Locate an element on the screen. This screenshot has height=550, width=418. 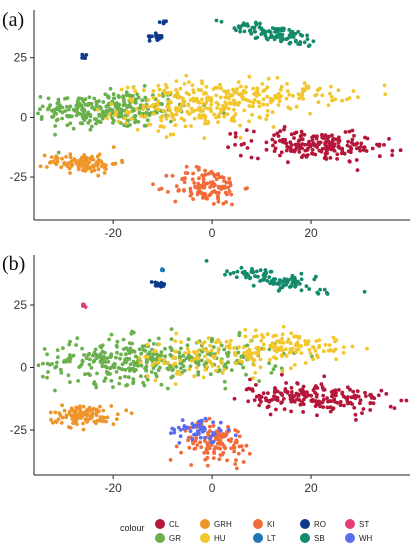
point-wh is located at coordinates (184, 429).